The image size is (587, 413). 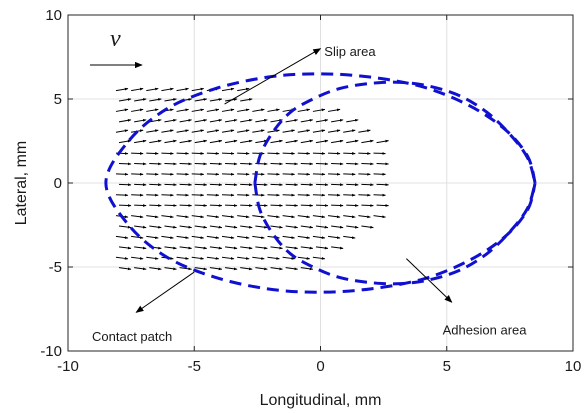 What do you see at coordinates (485, 329) in the screenshot?
I see `annotation-label: Adhesion area` at bounding box center [485, 329].